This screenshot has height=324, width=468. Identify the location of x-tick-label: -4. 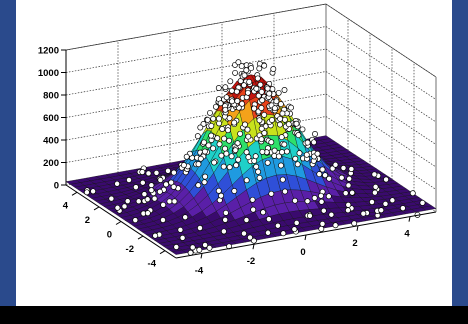
(199, 270).